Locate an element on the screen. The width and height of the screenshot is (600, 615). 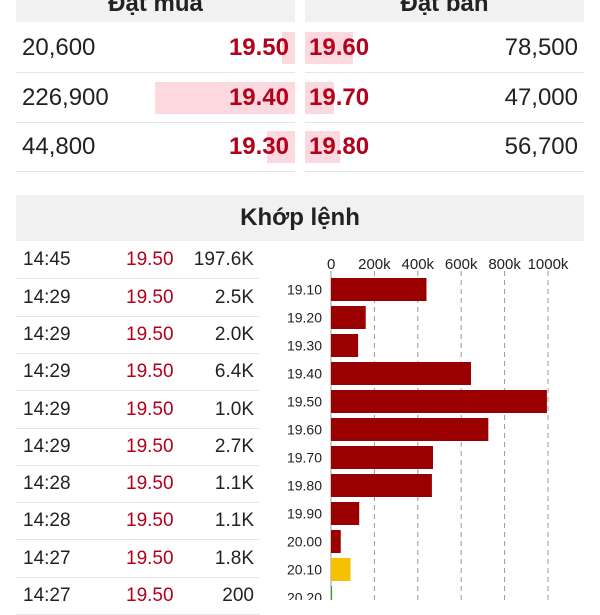
trade-row: 14:29 19.50 1.0K is located at coordinates (138, 410).